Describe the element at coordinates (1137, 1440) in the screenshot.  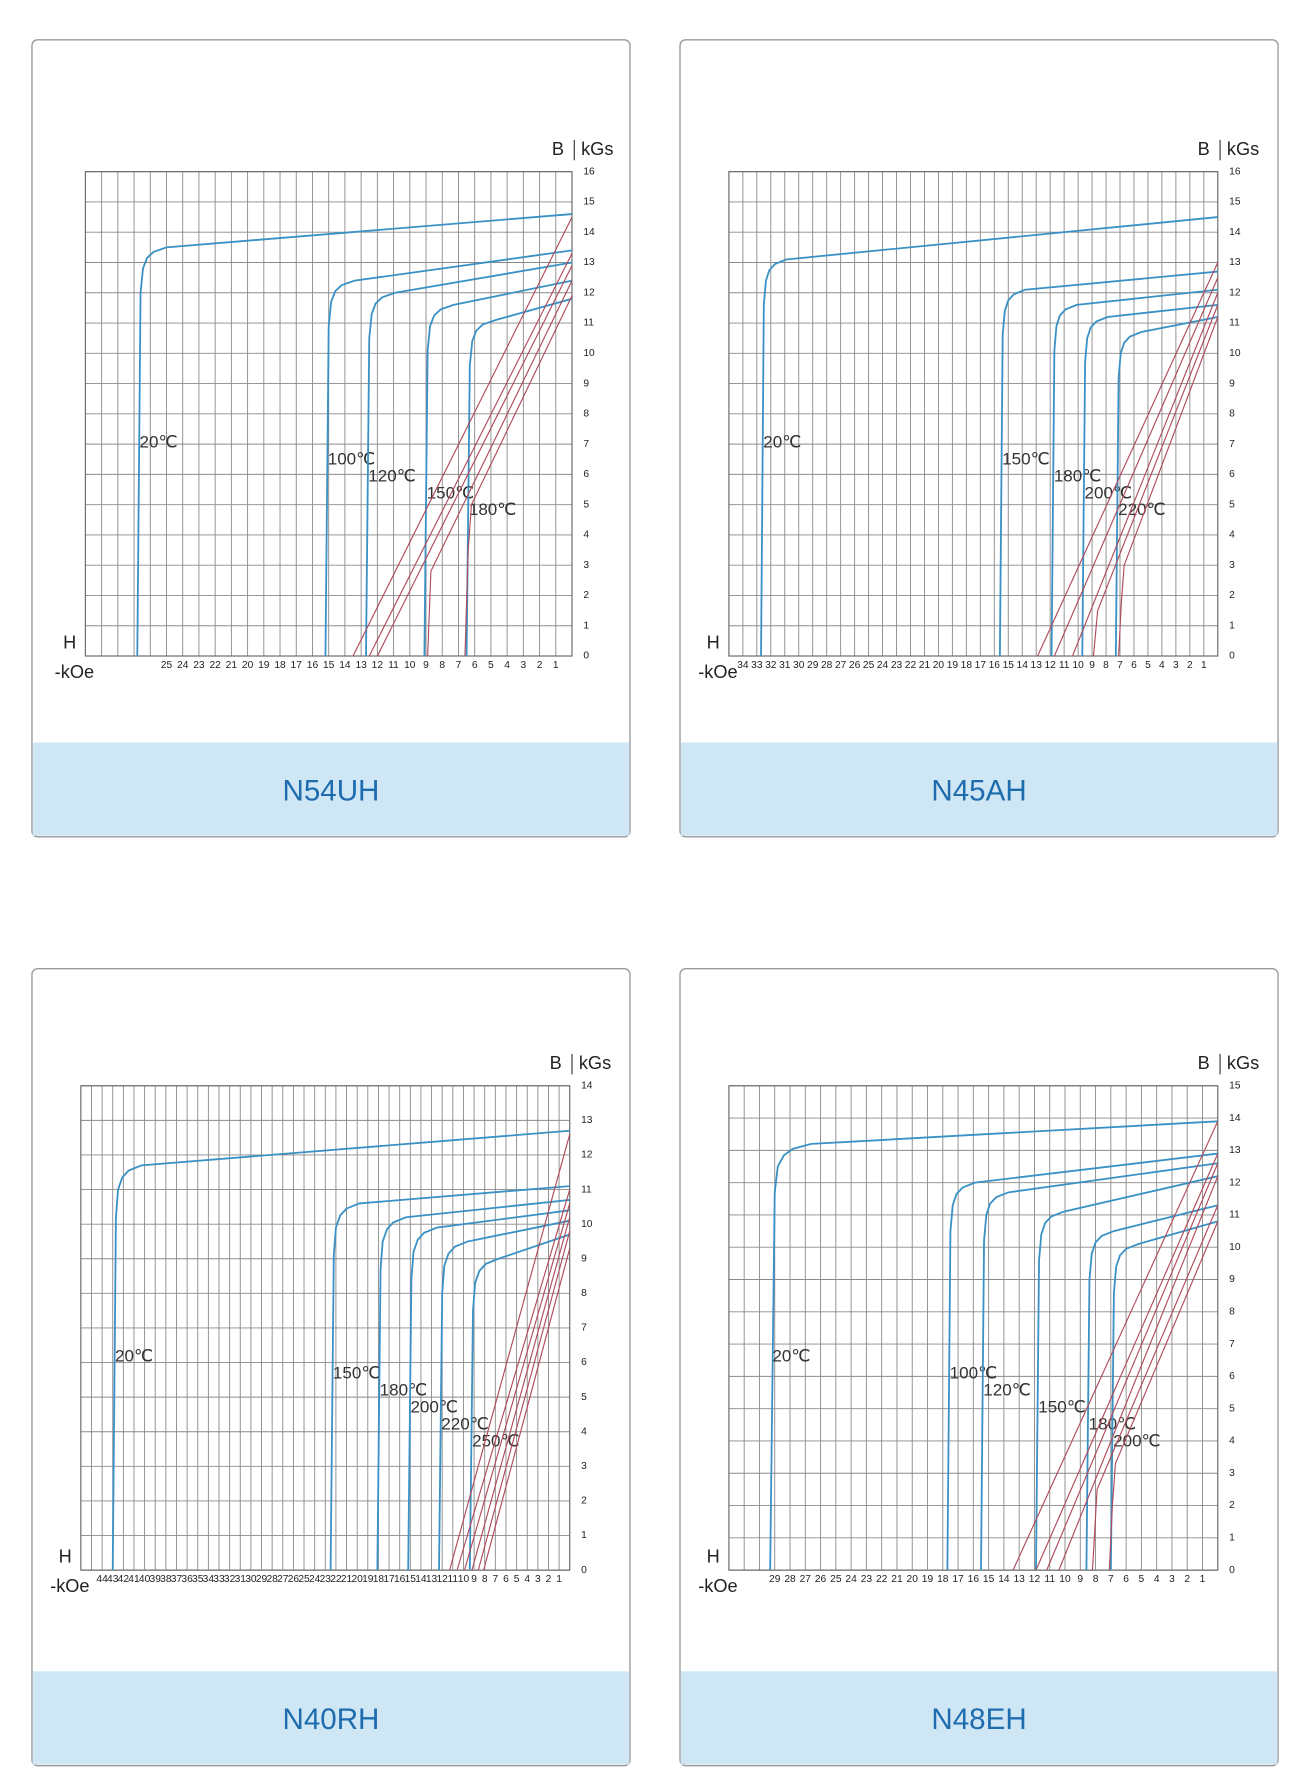
I see `curve-label: 200℃` at that location.